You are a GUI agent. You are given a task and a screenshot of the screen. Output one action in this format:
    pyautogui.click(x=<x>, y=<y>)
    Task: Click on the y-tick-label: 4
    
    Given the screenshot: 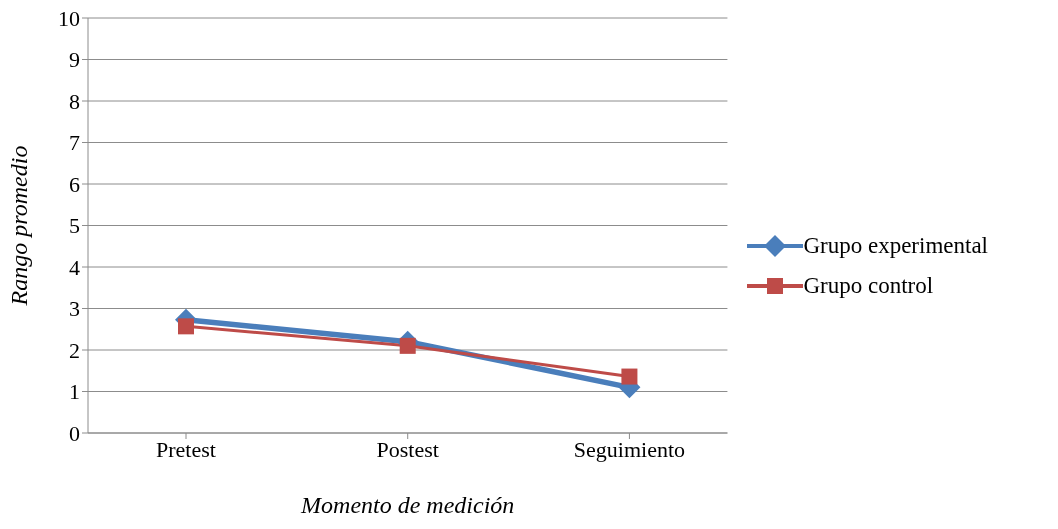 What is the action you would take?
    pyautogui.click(x=74, y=267)
    